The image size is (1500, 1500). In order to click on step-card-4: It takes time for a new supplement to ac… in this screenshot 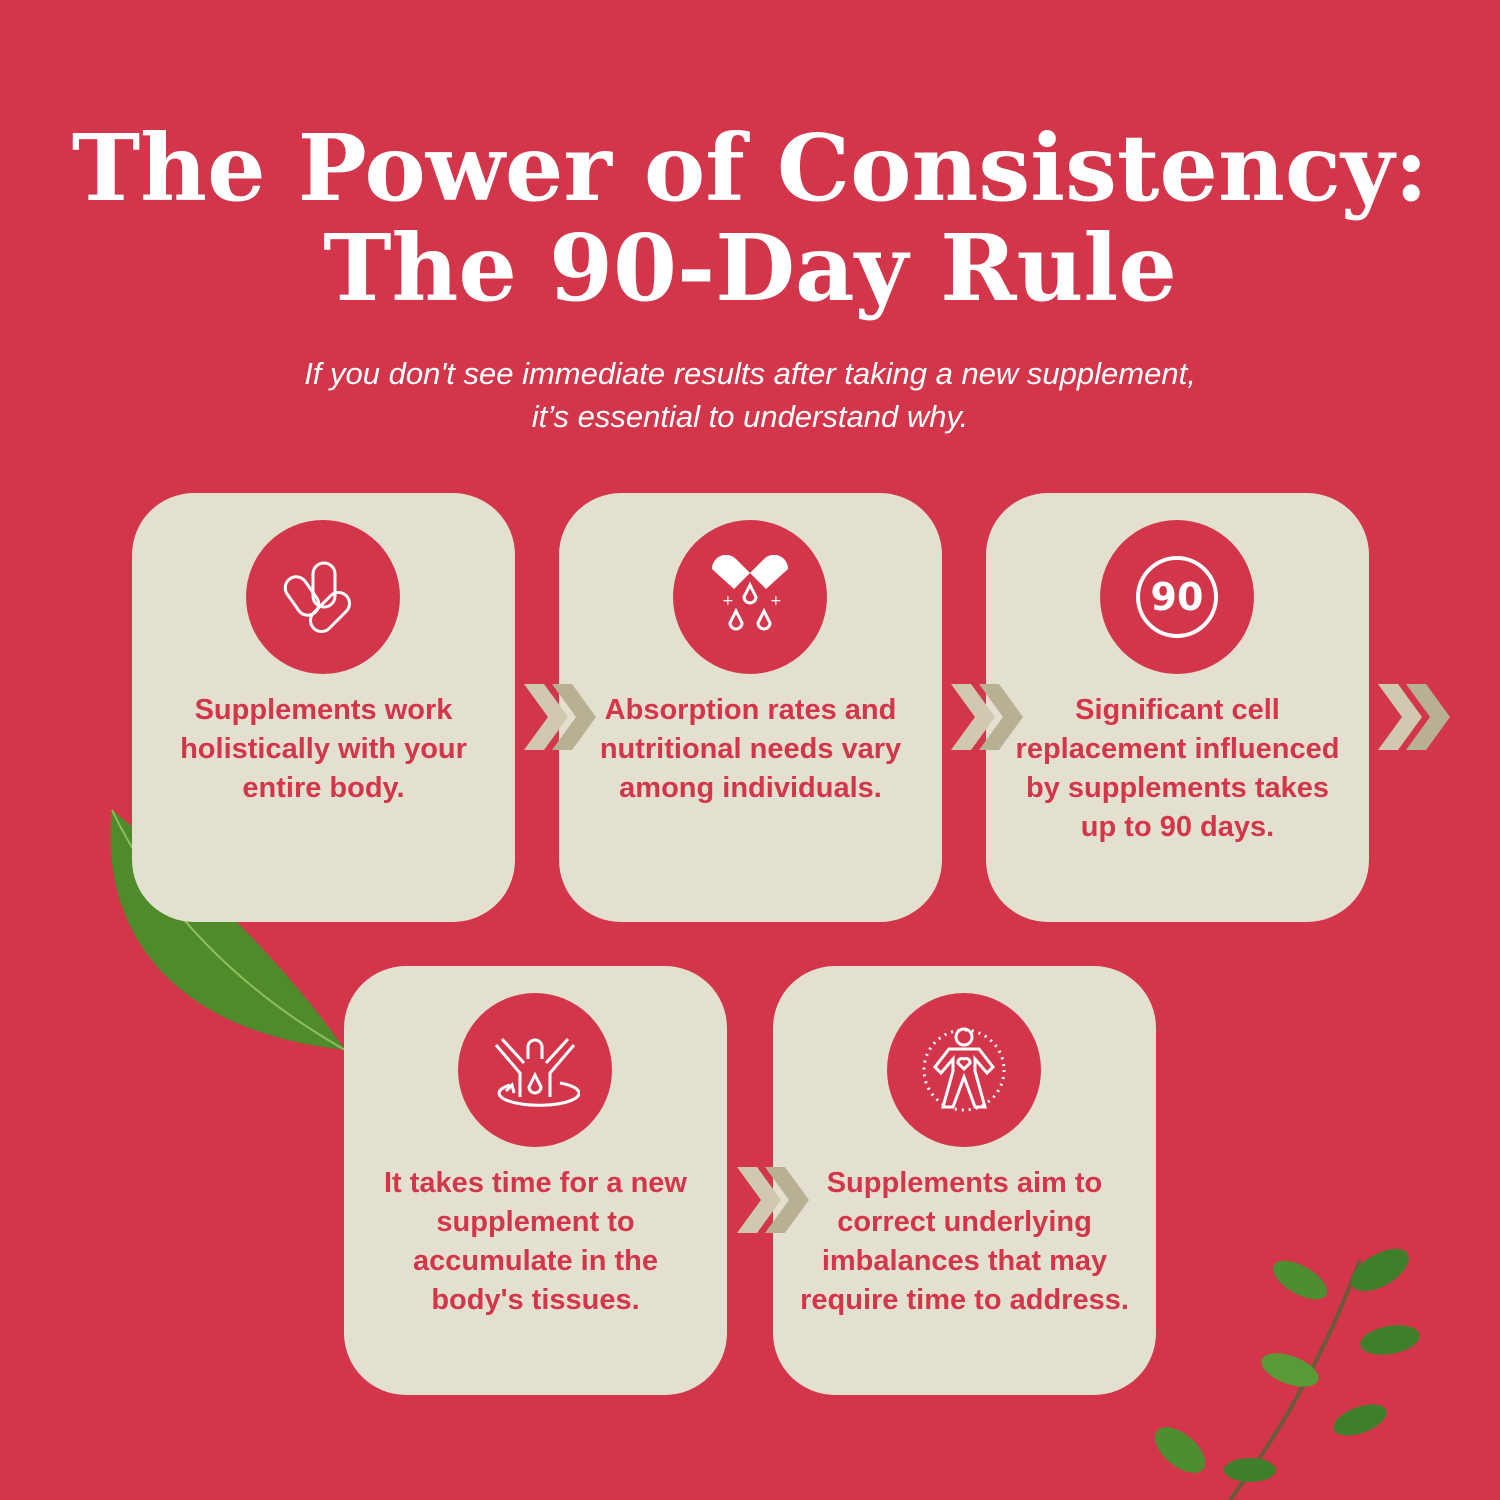, I will do `click(535, 1180)`.